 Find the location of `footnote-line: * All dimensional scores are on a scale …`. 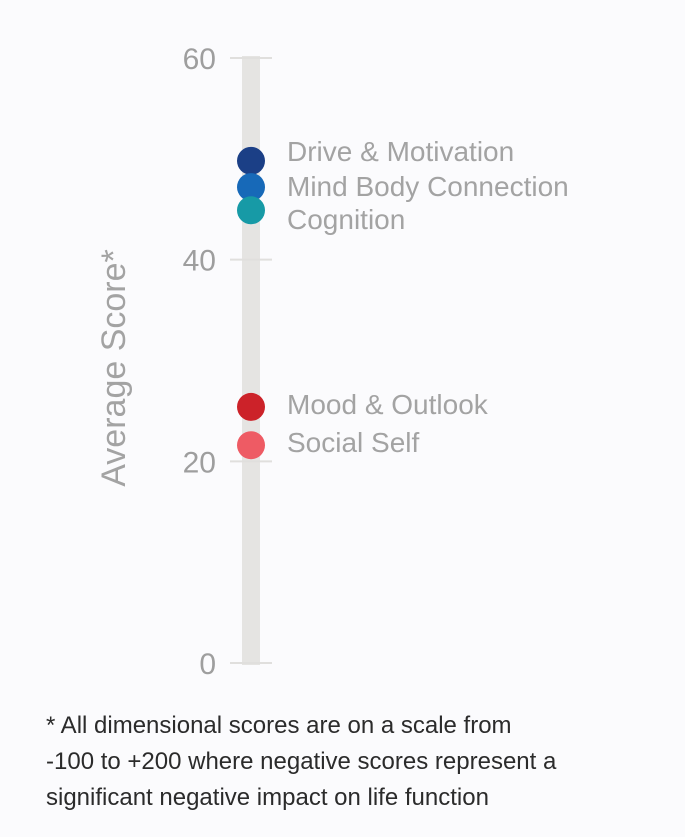

footnote-line: * All dimensional scores are on a scale … is located at coordinates (279, 725).